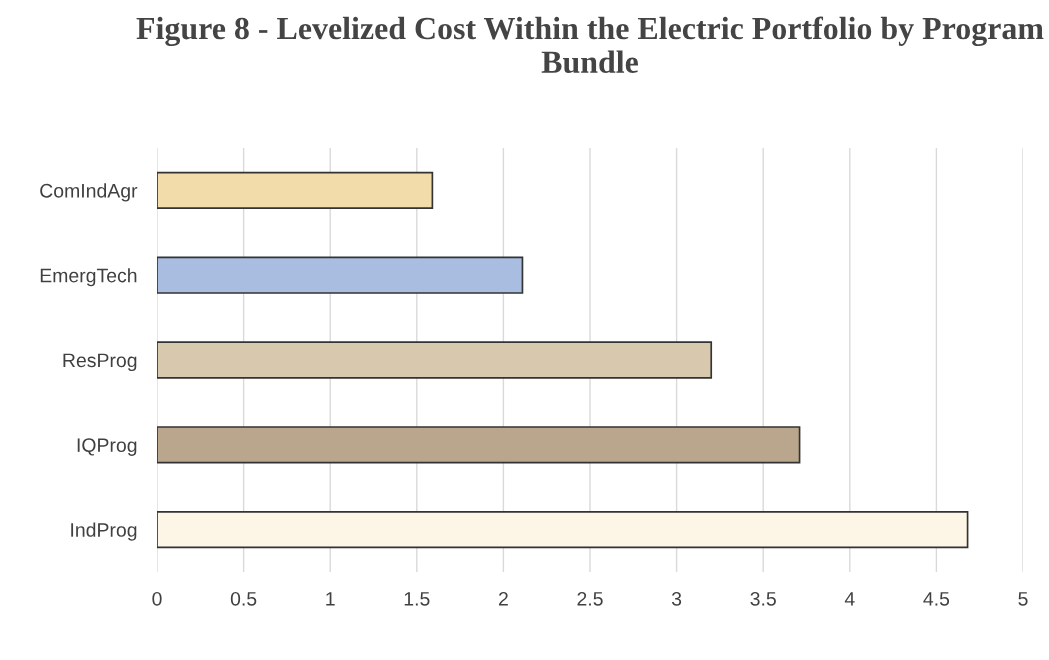 This screenshot has width=1049, height=660. I want to click on x-tick-label: 4.5, so click(936, 599).